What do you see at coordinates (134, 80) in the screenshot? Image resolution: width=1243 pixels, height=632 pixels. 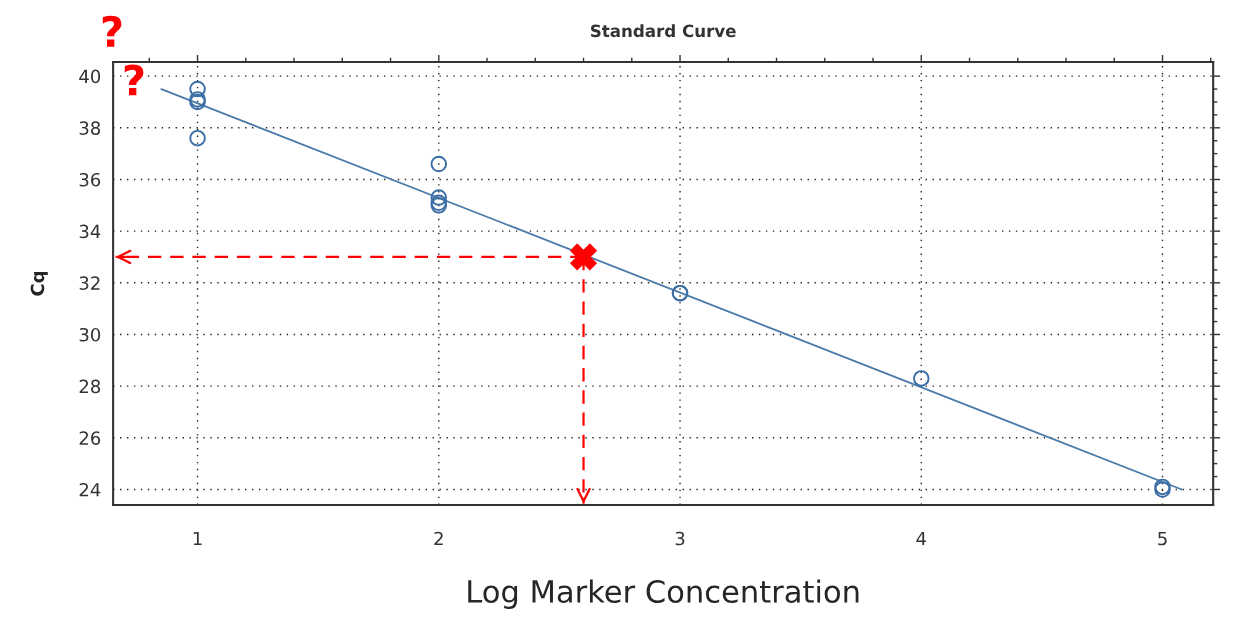 I see `annotation: ?` at bounding box center [134, 80].